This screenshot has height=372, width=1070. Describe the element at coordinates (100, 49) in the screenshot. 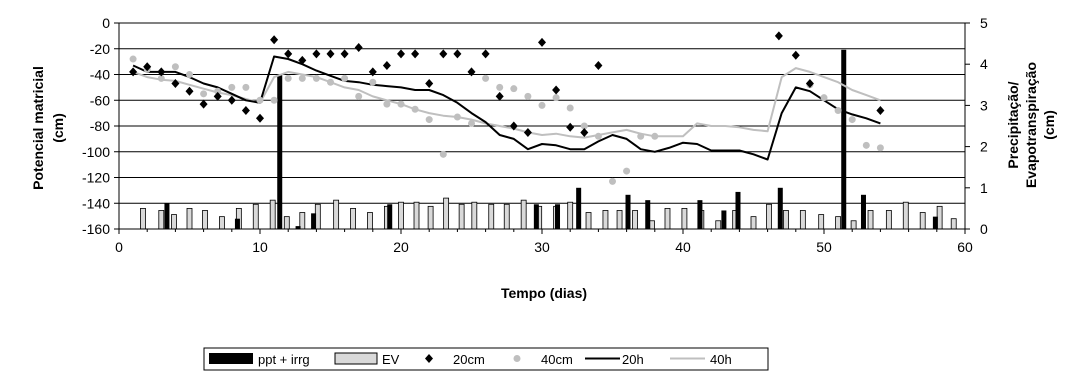

I see `y-tick-label-1: -20` at that location.